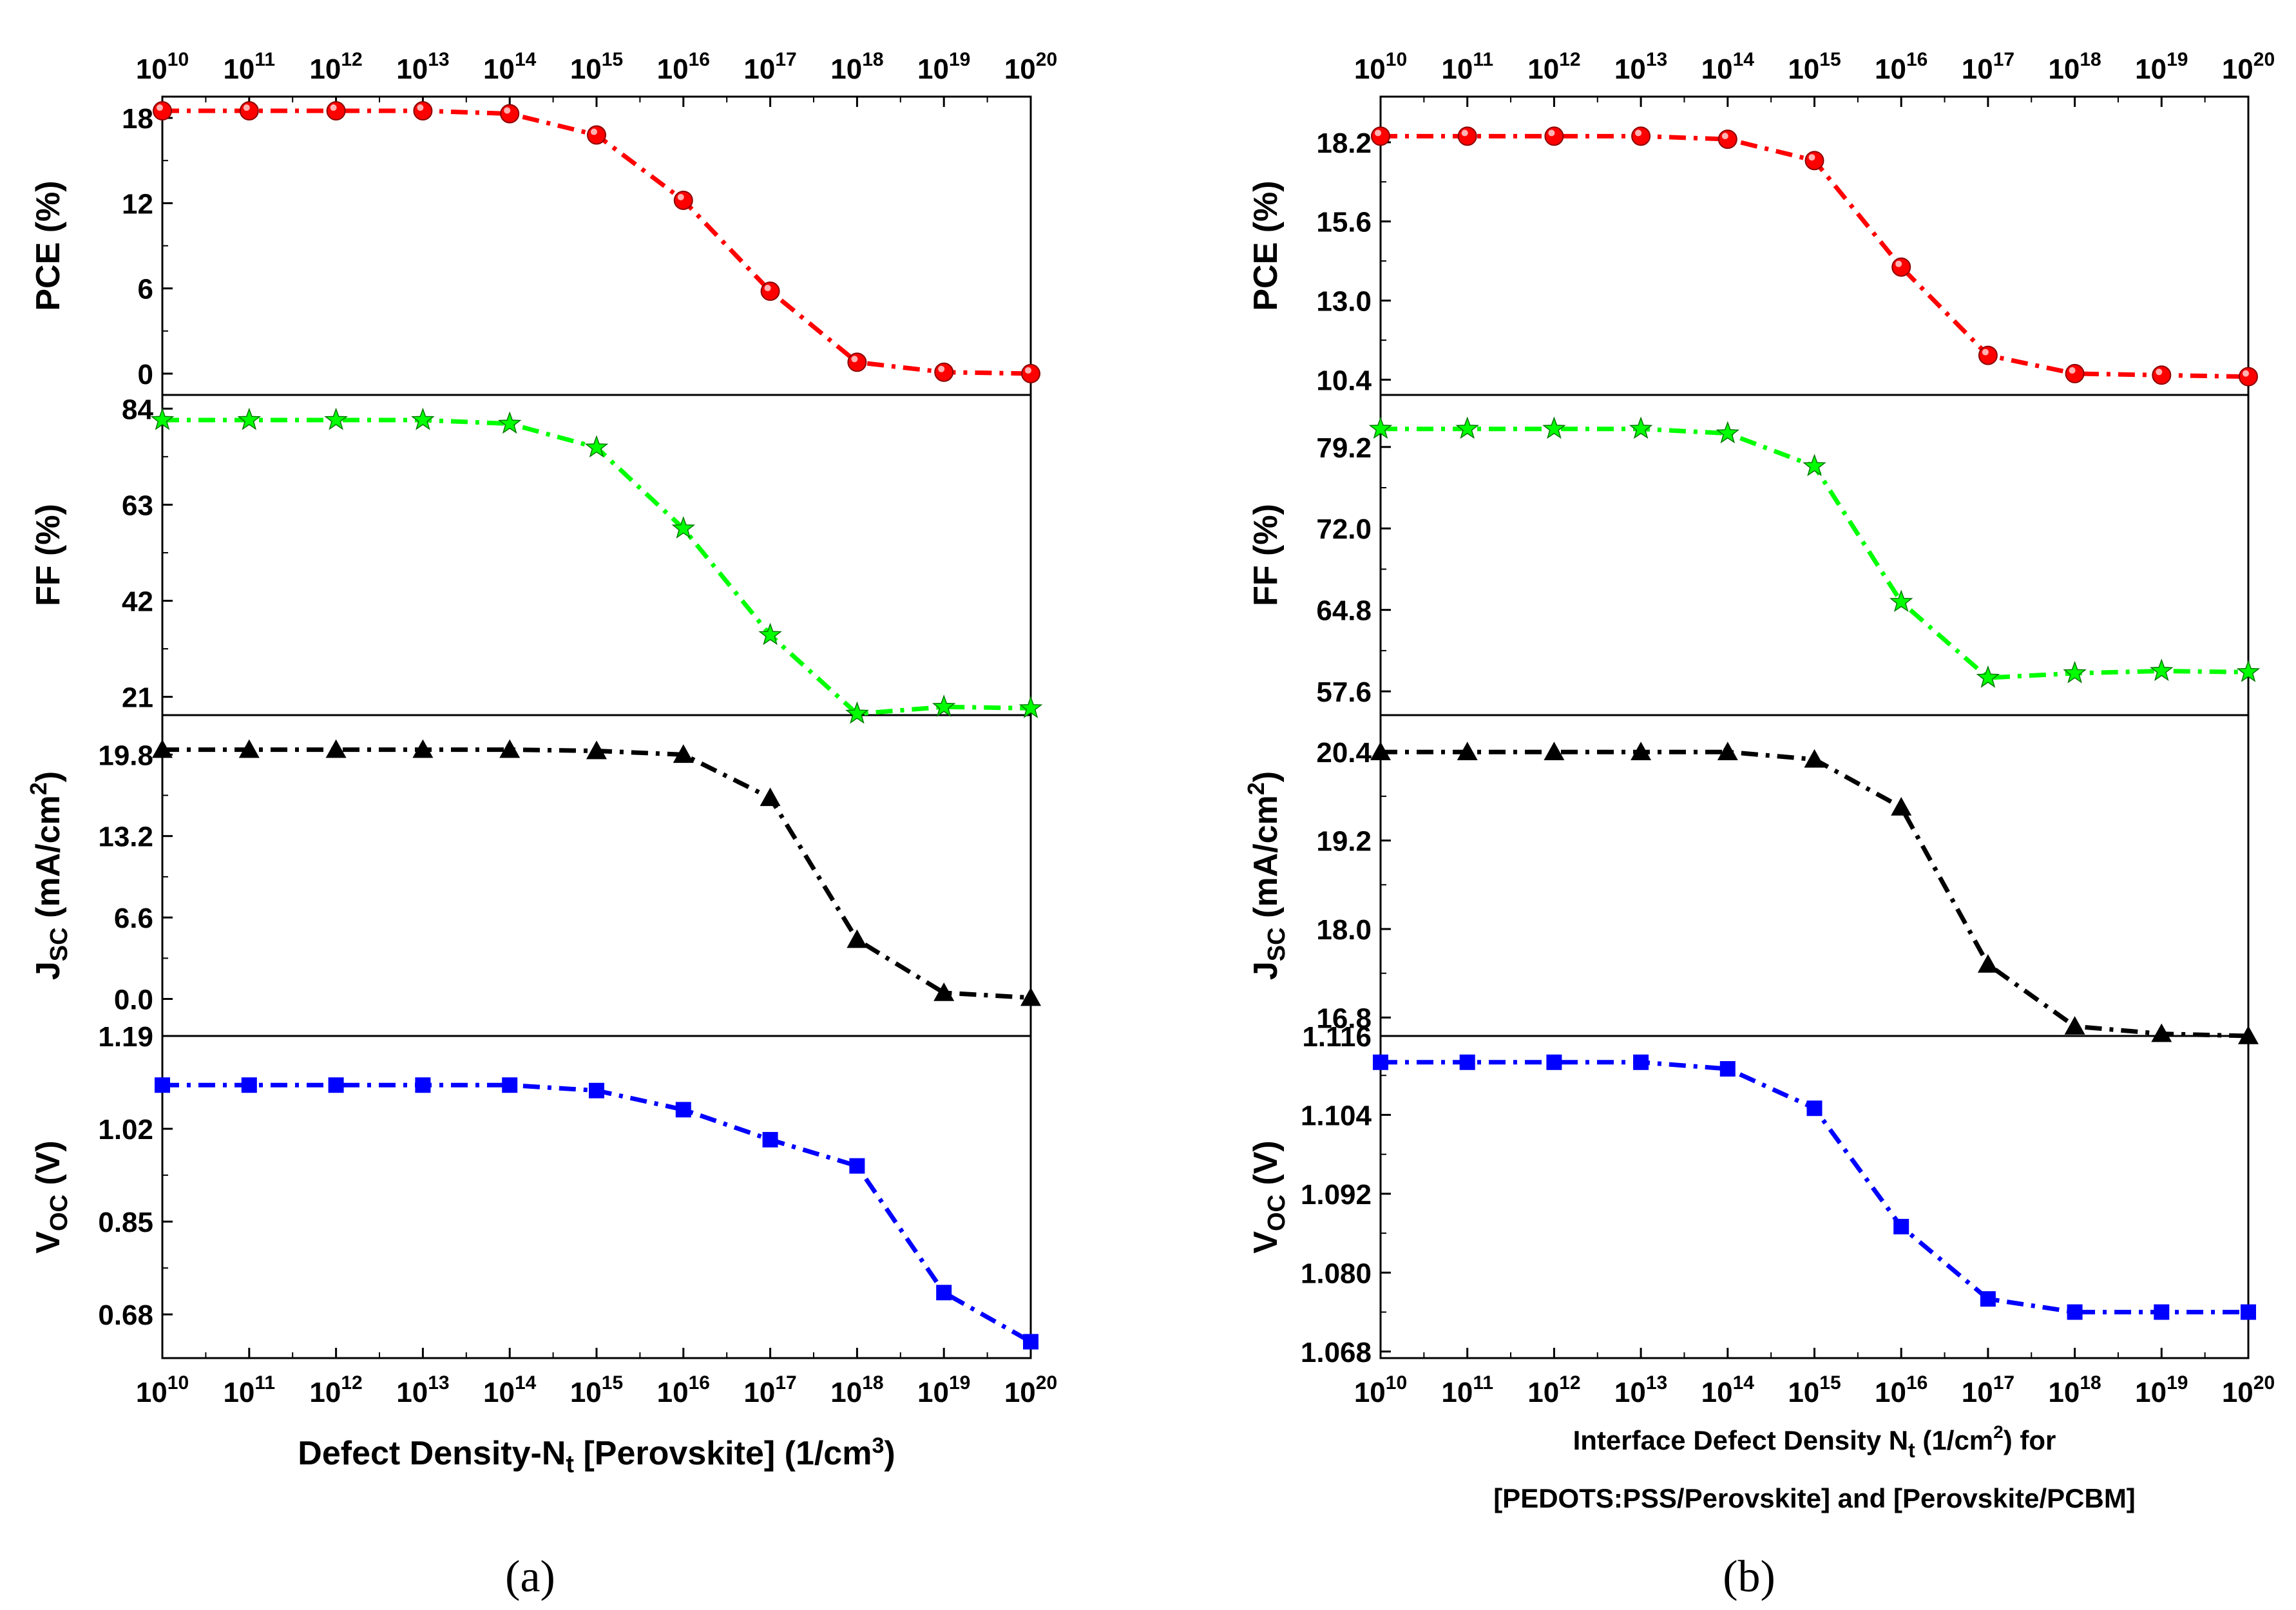  I want to click on subplot-pce: 10.4 13.0 15.6 18.2 PCE (%), so click(1752, 261).